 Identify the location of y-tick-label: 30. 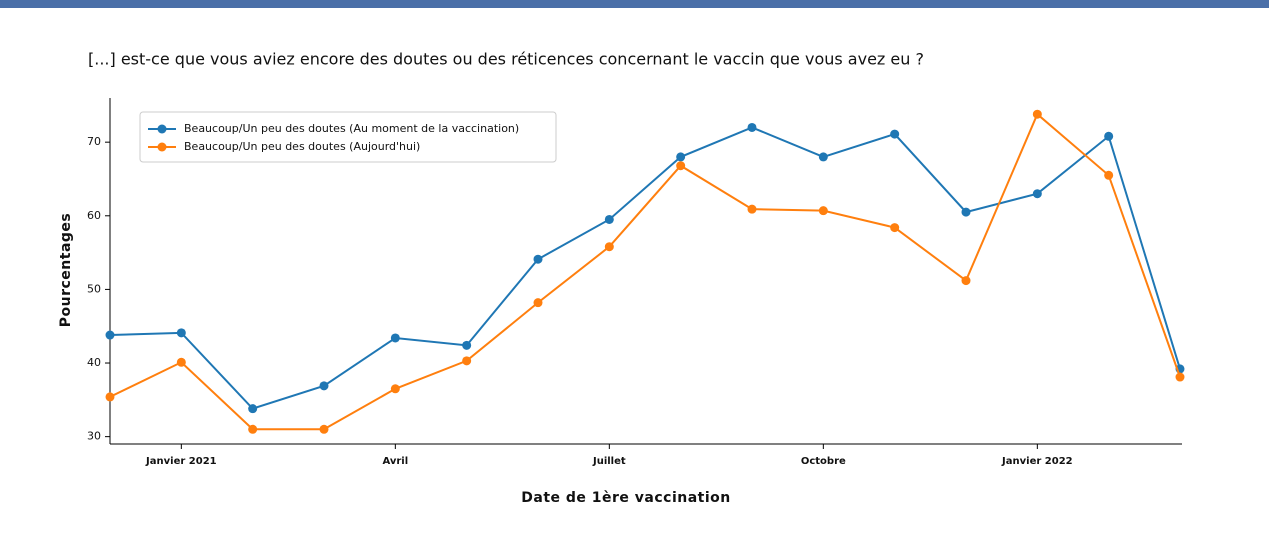
(94, 436).